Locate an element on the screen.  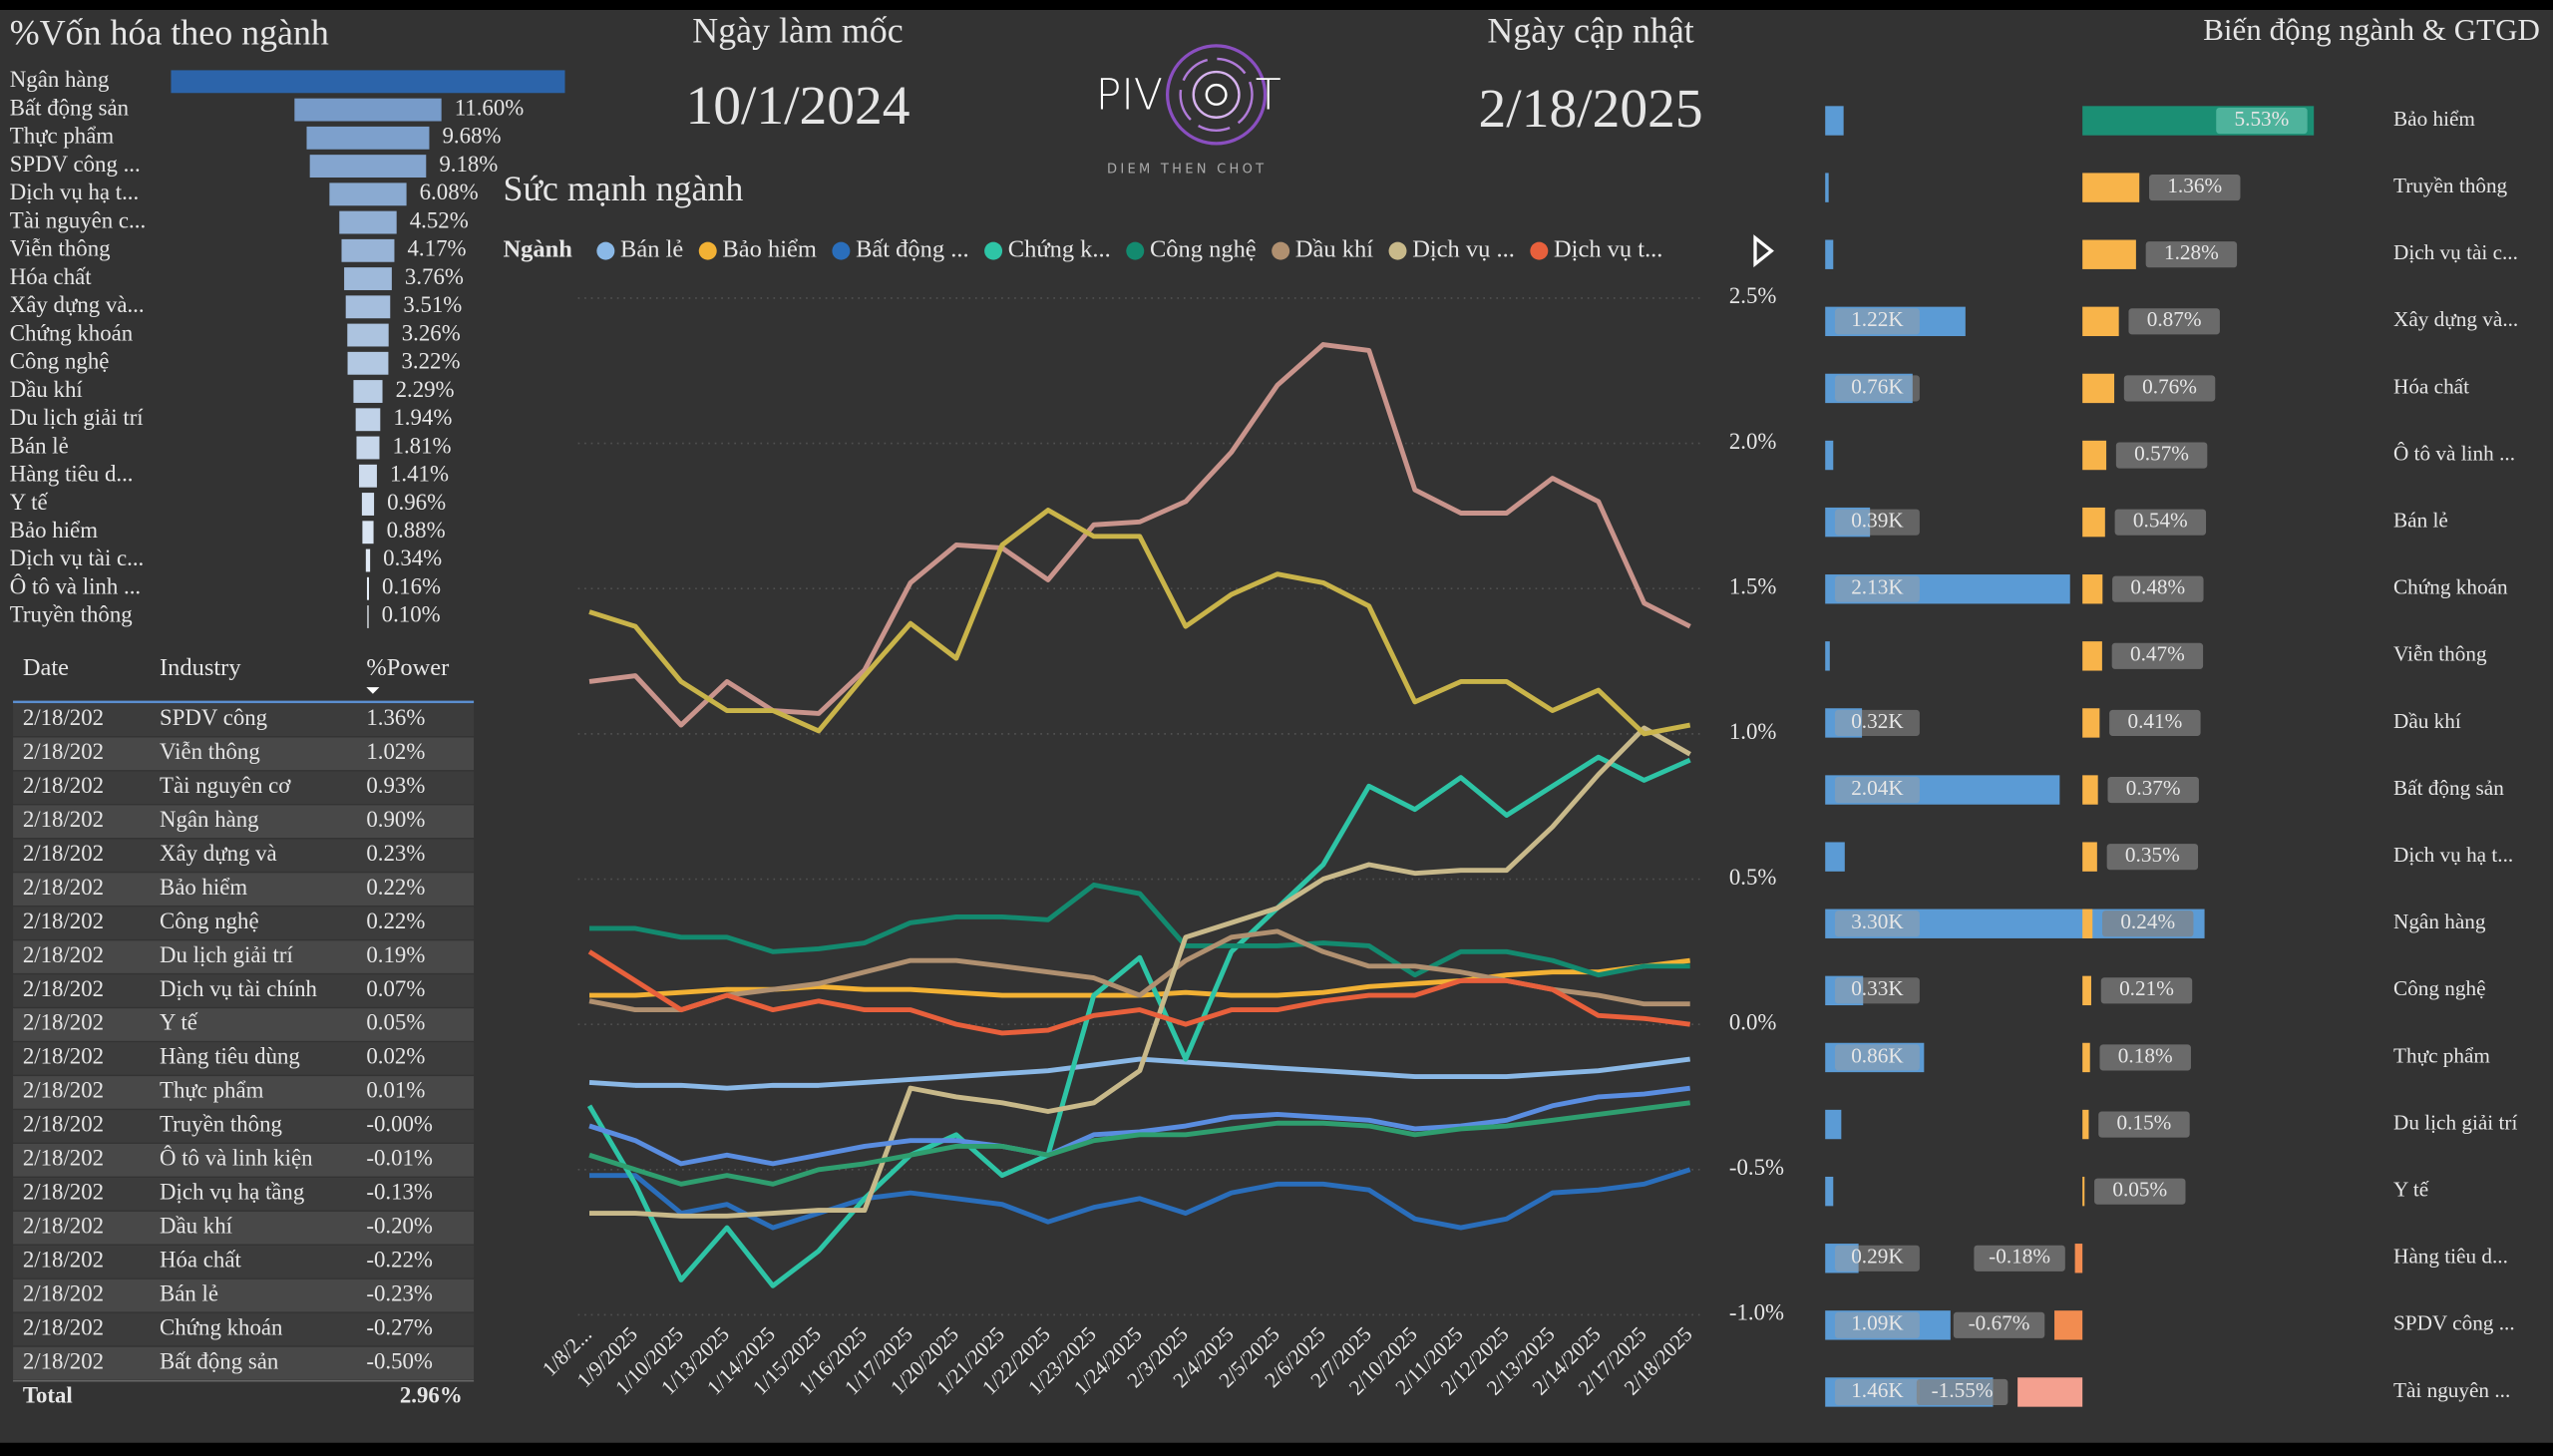
table-cell: 0.02% is located at coordinates (396, 1056).